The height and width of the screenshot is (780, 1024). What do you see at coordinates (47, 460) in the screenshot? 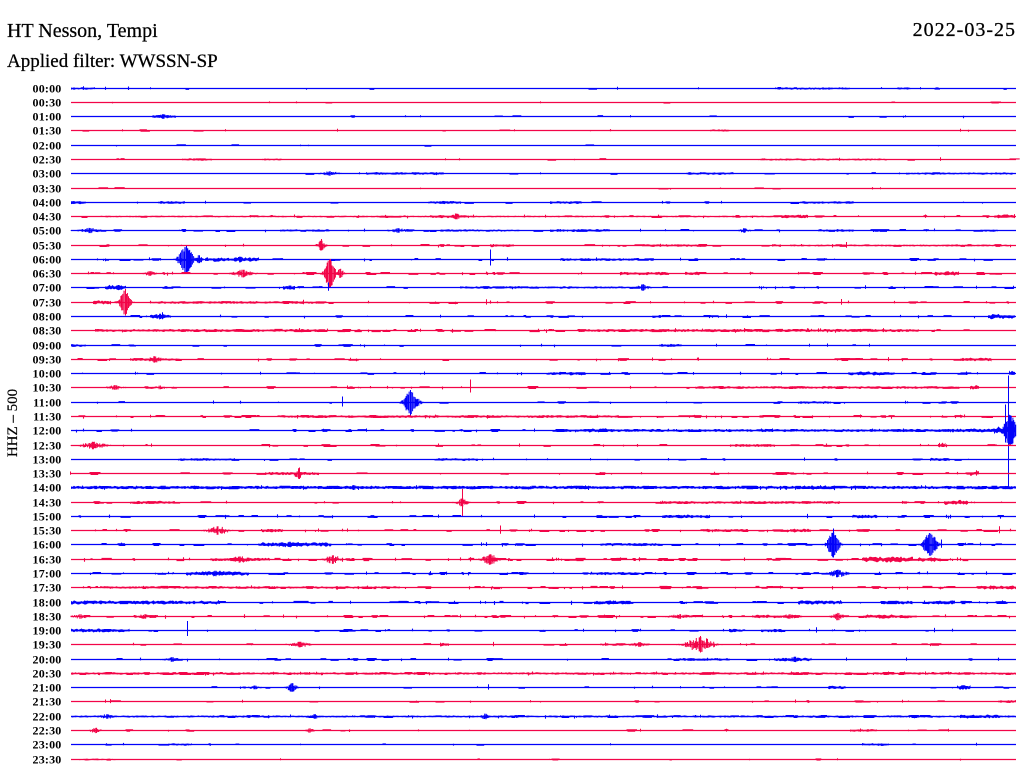
I see `svg-text: 13:00` at bounding box center [47, 460].